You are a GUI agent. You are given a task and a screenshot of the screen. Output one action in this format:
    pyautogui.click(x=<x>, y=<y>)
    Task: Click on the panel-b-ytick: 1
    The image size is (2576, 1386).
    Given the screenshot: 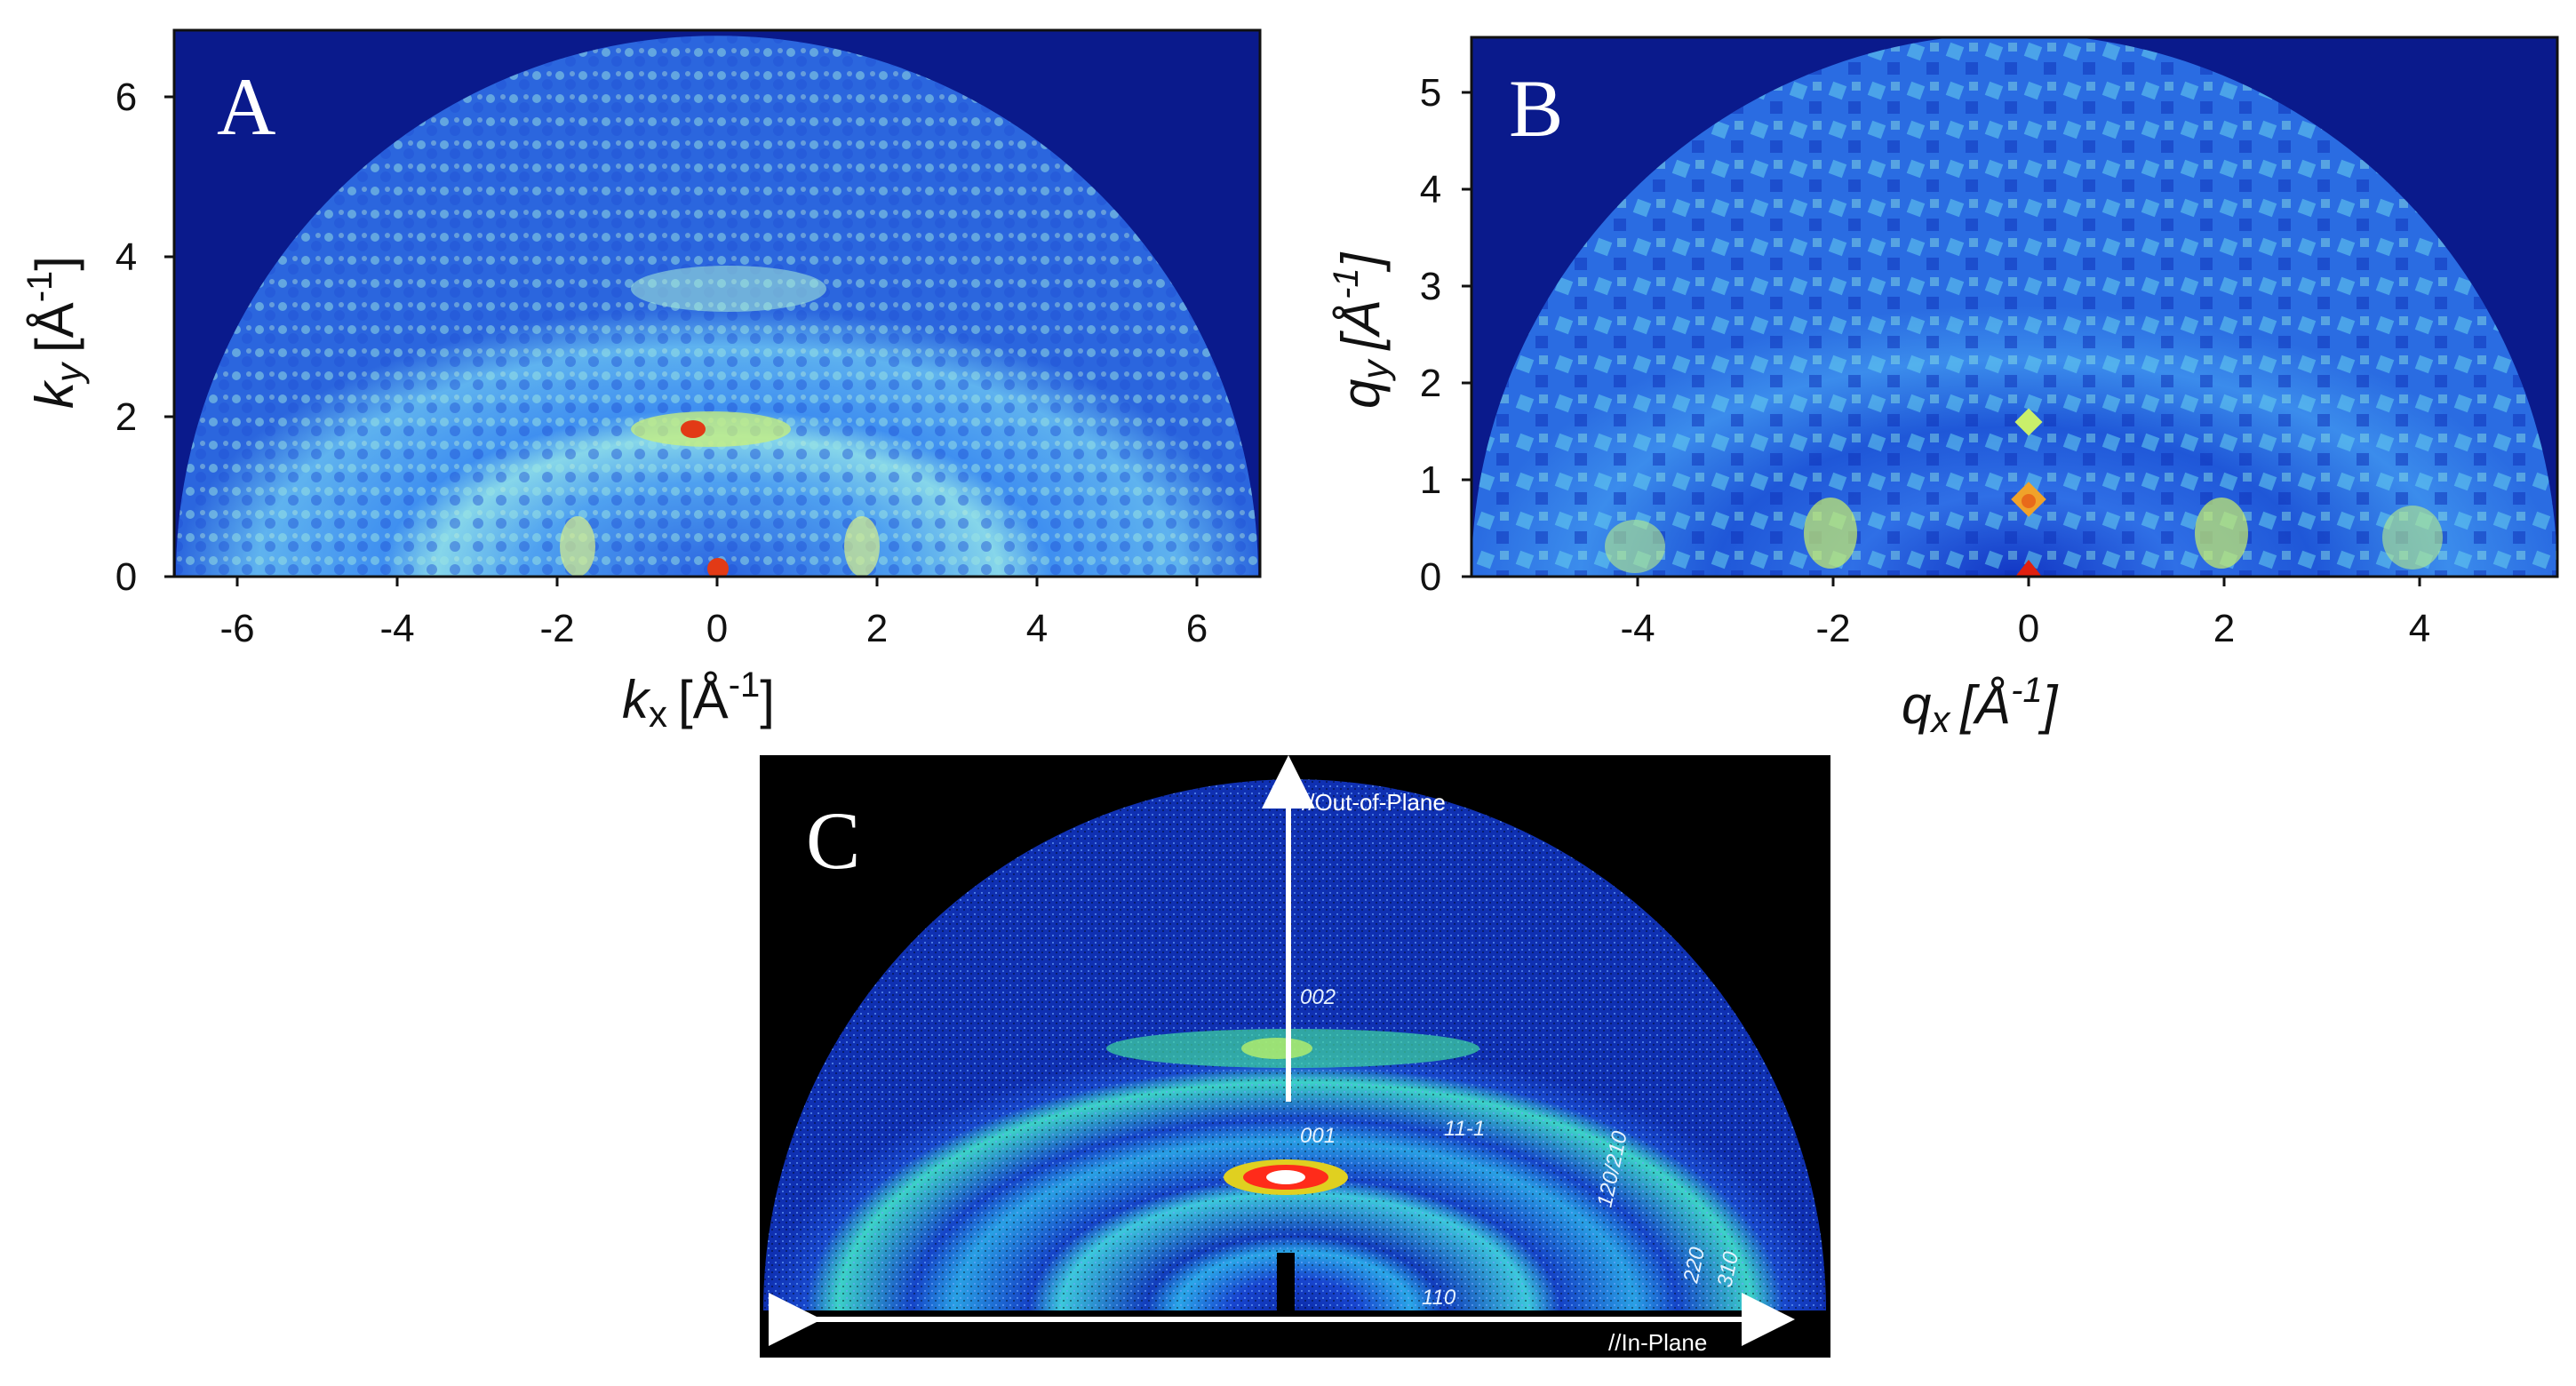 What is the action you would take?
    pyautogui.click(x=1430, y=480)
    